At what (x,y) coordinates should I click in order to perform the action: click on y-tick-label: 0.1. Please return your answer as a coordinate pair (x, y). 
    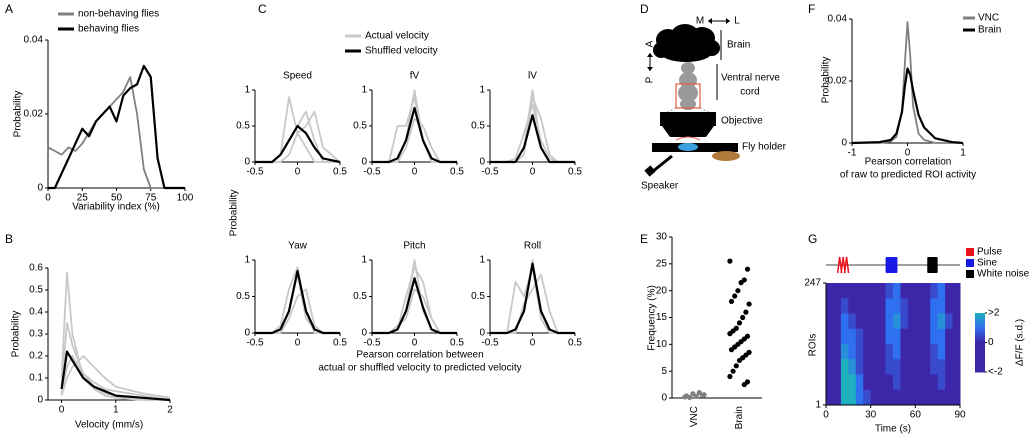
    Looking at the image, I should click on (36, 378).